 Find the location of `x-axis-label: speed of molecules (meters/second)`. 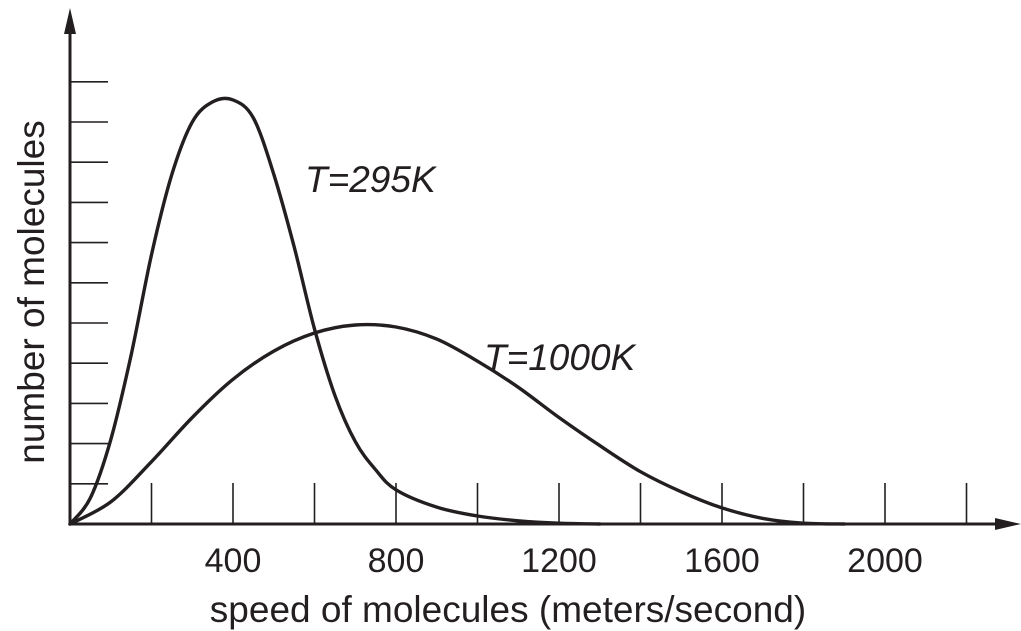

x-axis-label: speed of molecules (meters/second) is located at coordinates (508, 609).